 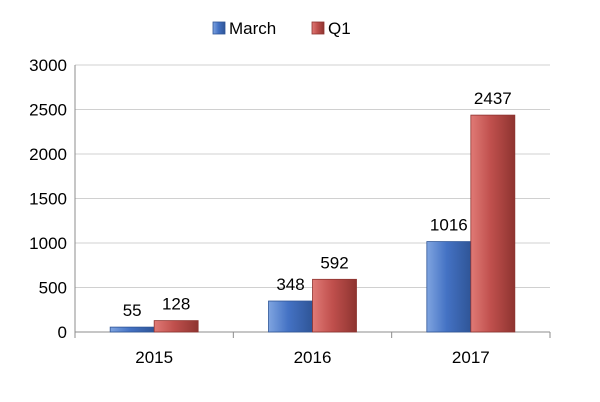 What do you see at coordinates (493, 223) in the screenshot?
I see `bar-q1-2017` at bounding box center [493, 223].